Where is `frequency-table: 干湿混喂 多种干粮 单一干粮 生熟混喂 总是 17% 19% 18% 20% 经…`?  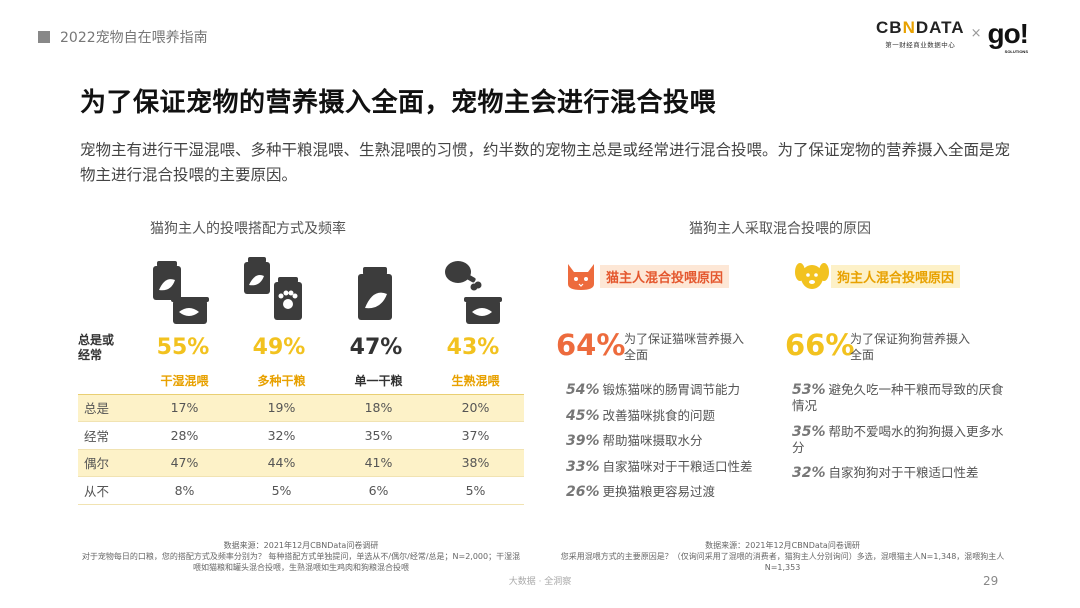
frequency-table: 干湿混喂 多种干粮 单一干粮 生熟混喂 总是 17% 19% 18% 20% 经… is located at coordinates (301, 436).